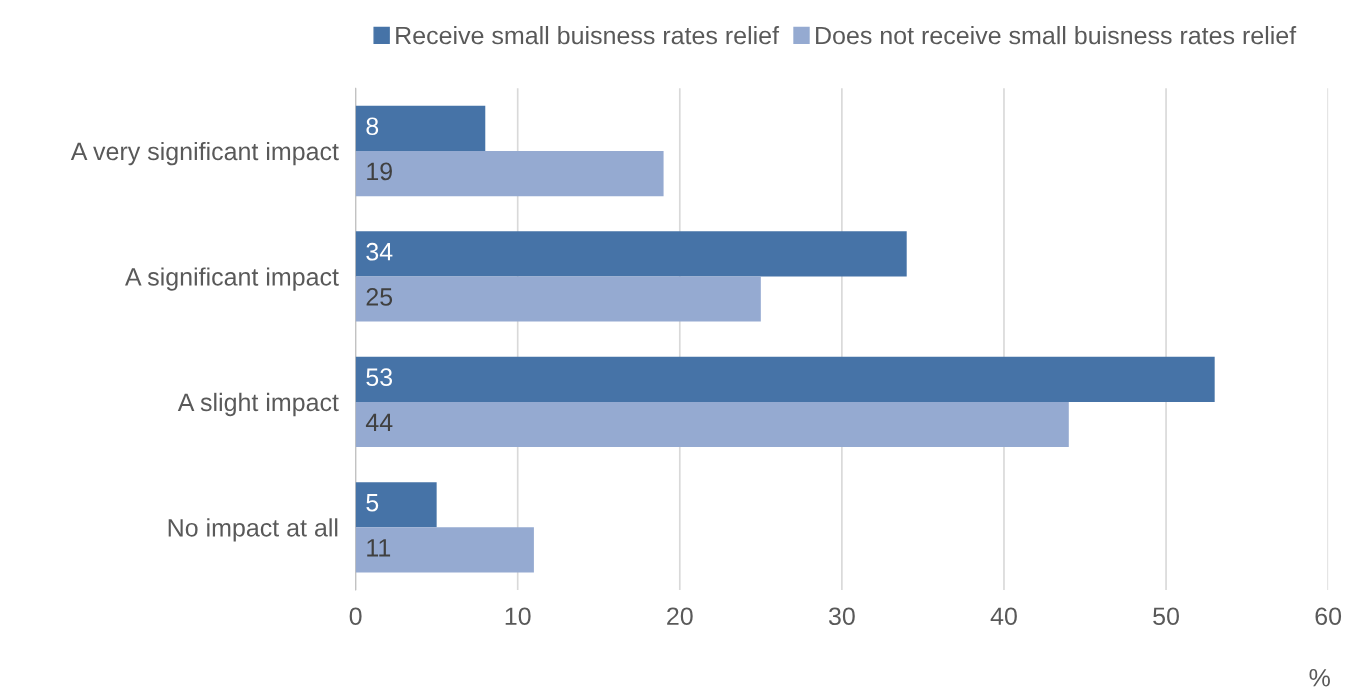 This screenshot has width=1347, height=695. I want to click on data-label: 44, so click(379, 422).